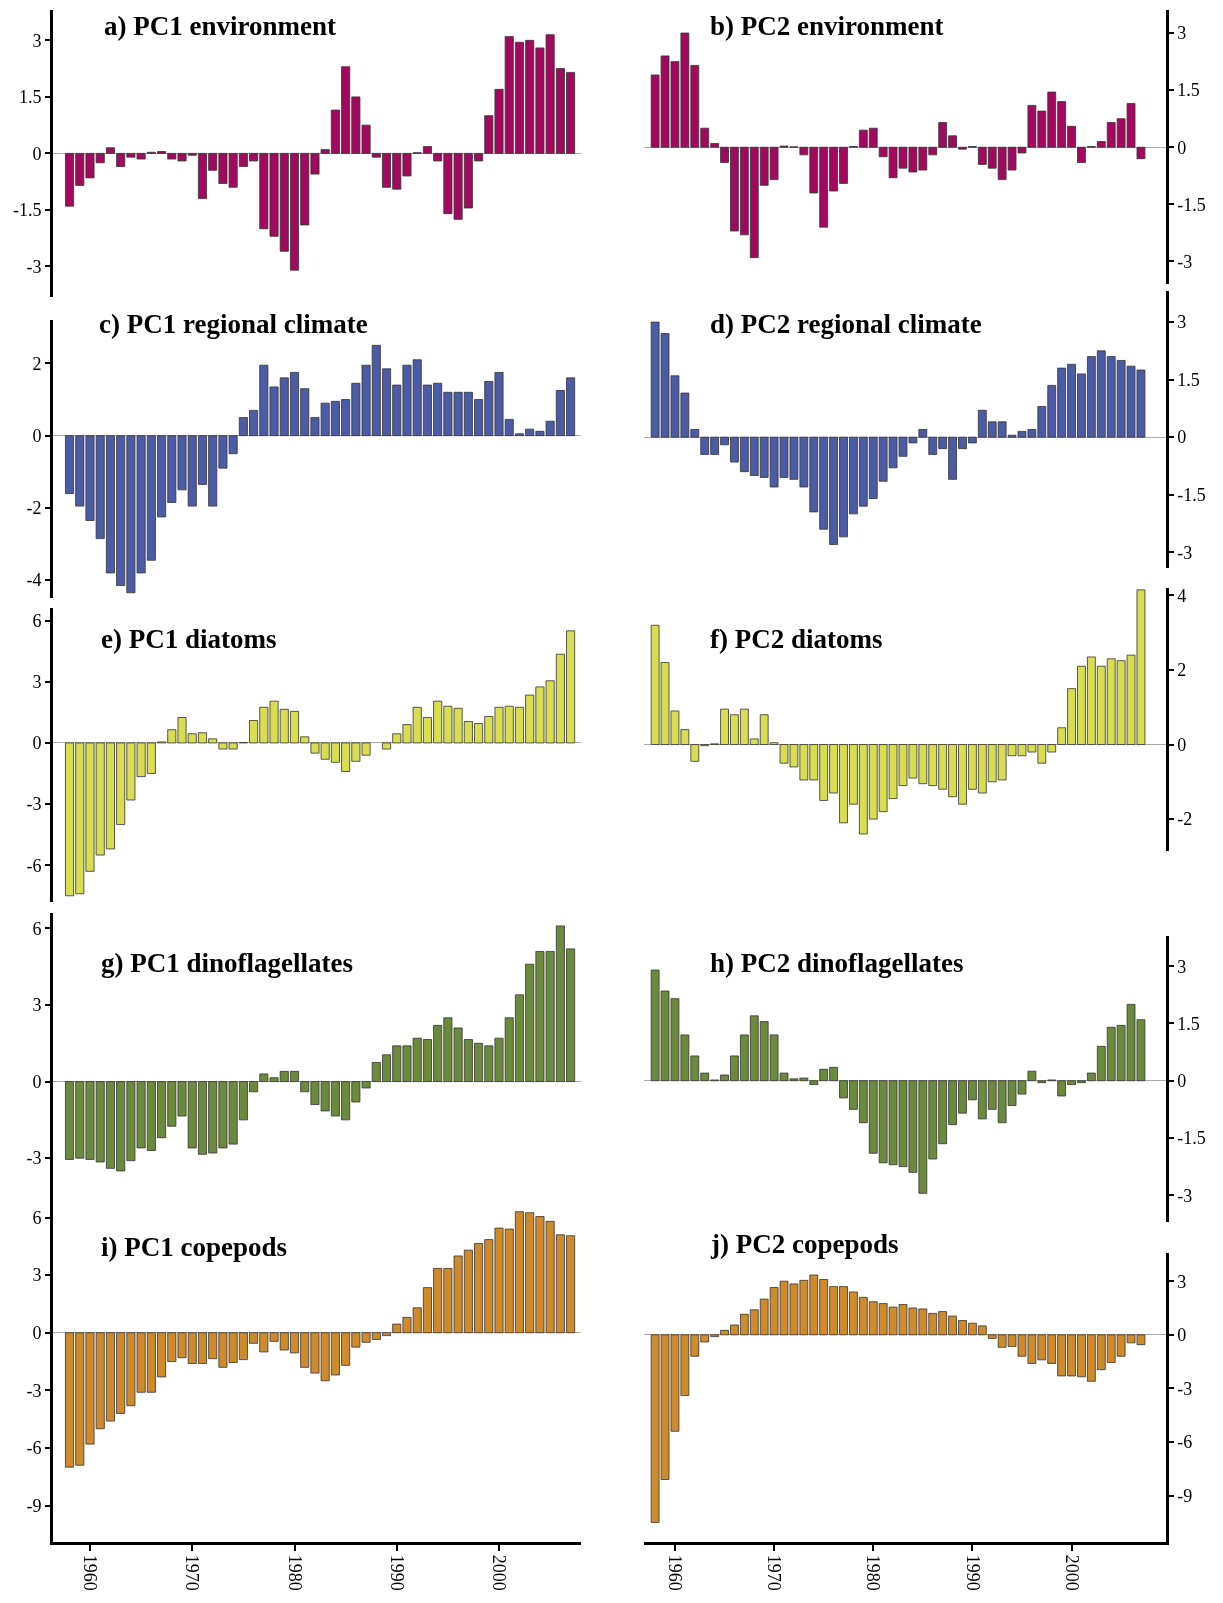  What do you see at coordinates (194, 1247) in the screenshot?
I see `text: i) PC1 copepods` at bounding box center [194, 1247].